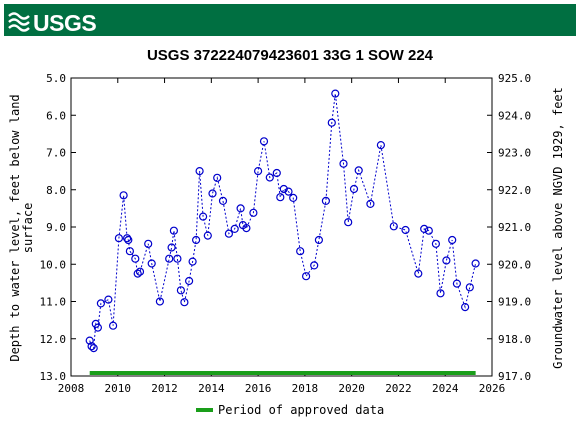 The width and height of the screenshot is (580, 430). Describe the element at coordinates (53, 339) in the screenshot. I see `y-tick-label: 12.0` at that location.